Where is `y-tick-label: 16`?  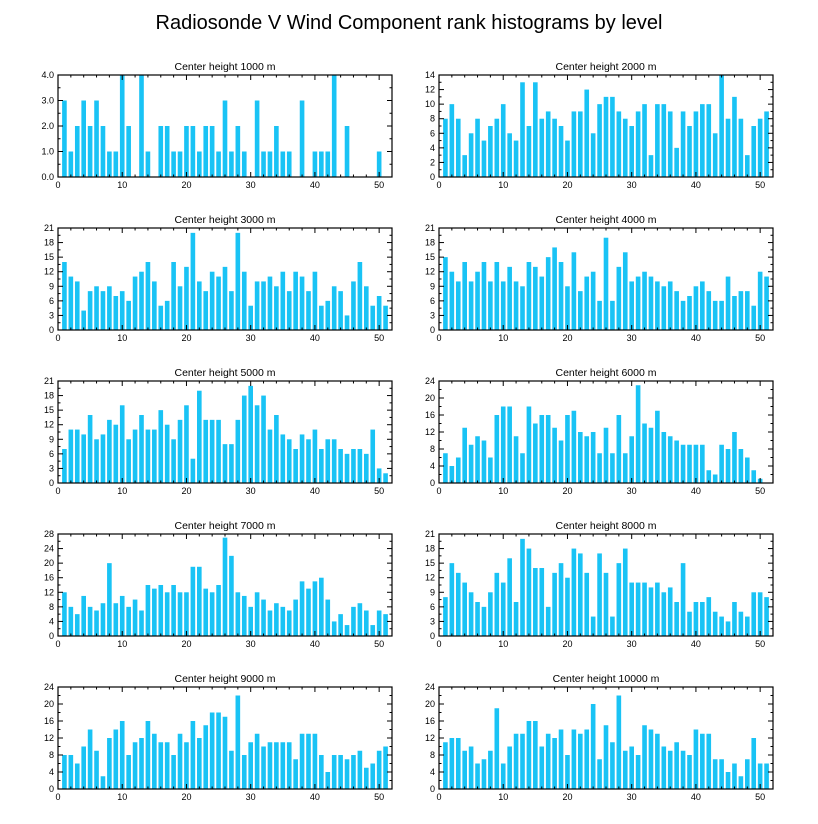
y-tick-label: 16 is located at coordinates (430, 721).